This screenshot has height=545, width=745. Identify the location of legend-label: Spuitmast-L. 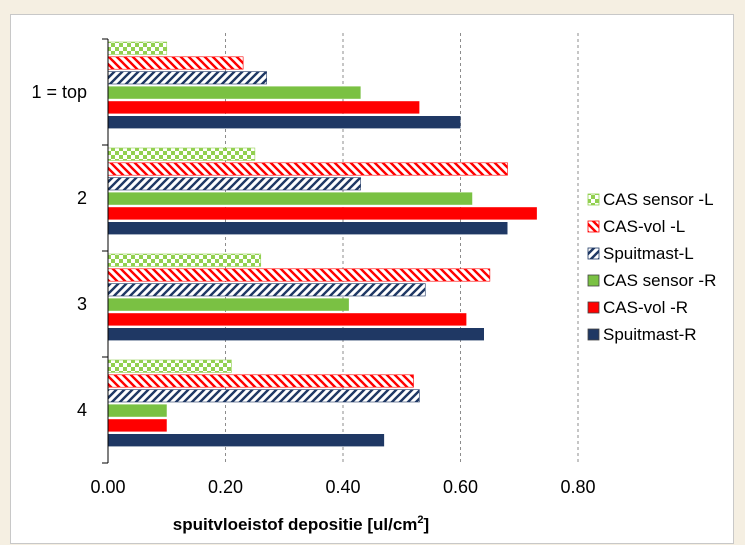
(648, 253).